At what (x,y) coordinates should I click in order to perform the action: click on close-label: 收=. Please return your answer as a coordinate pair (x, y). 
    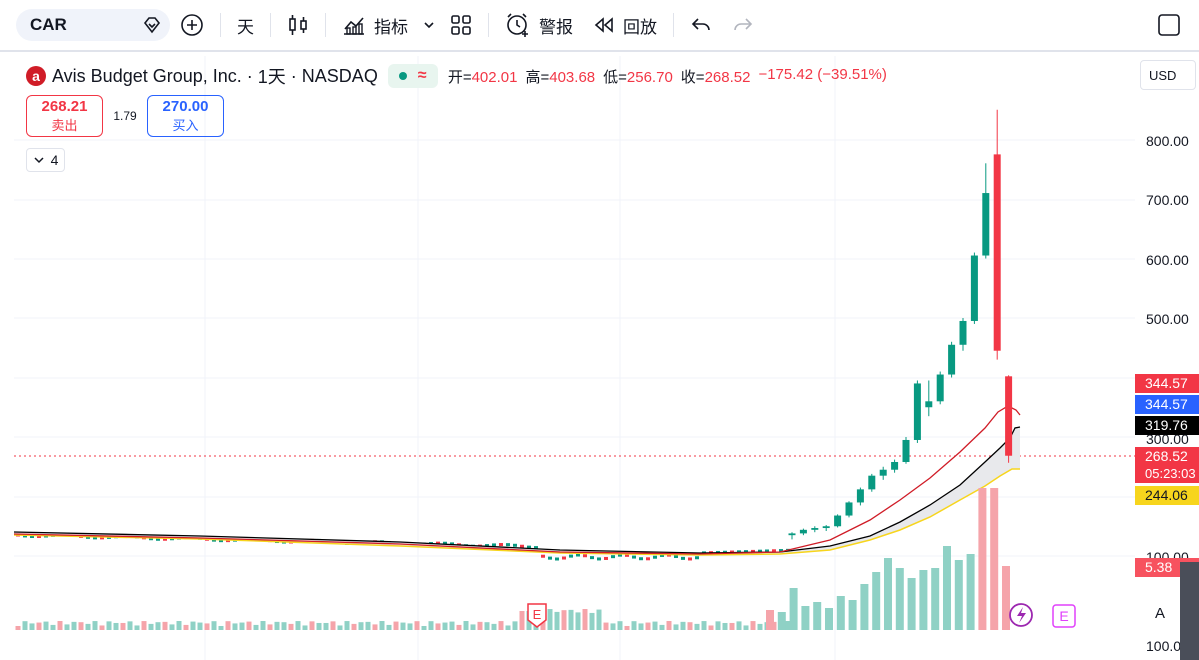
    Looking at the image, I should click on (692, 77).